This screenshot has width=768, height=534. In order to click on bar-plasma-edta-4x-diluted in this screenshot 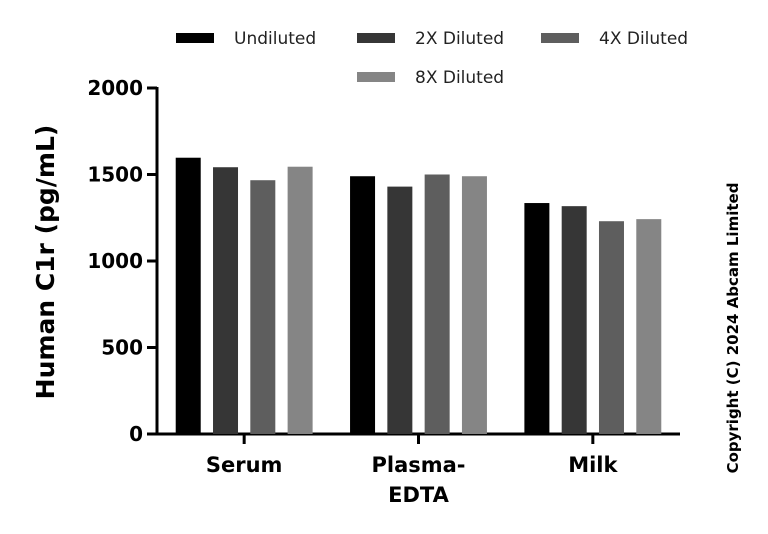, I will do `click(437, 304)`.